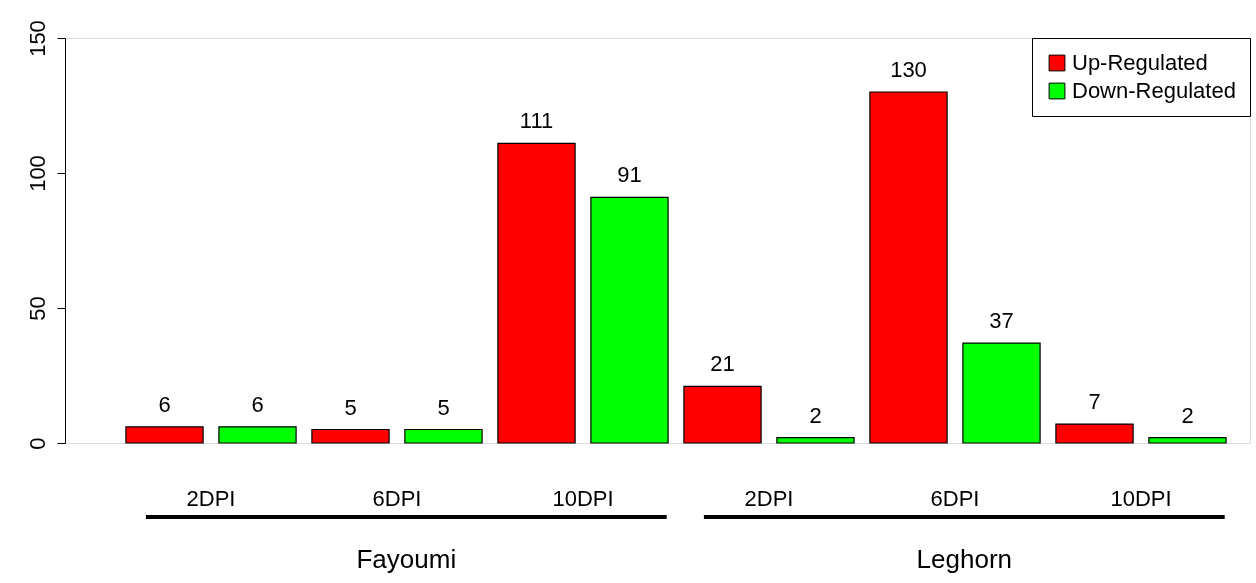 Image resolution: width=1256 pixels, height=583 pixels. What do you see at coordinates (722, 364) in the screenshot?
I see `data-label: 21` at bounding box center [722, 364].